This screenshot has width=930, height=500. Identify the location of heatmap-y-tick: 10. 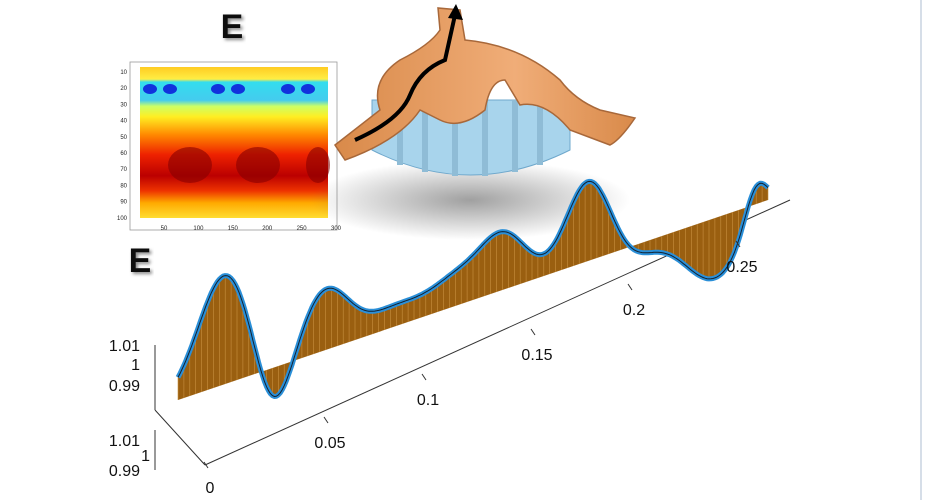
(123, 73).